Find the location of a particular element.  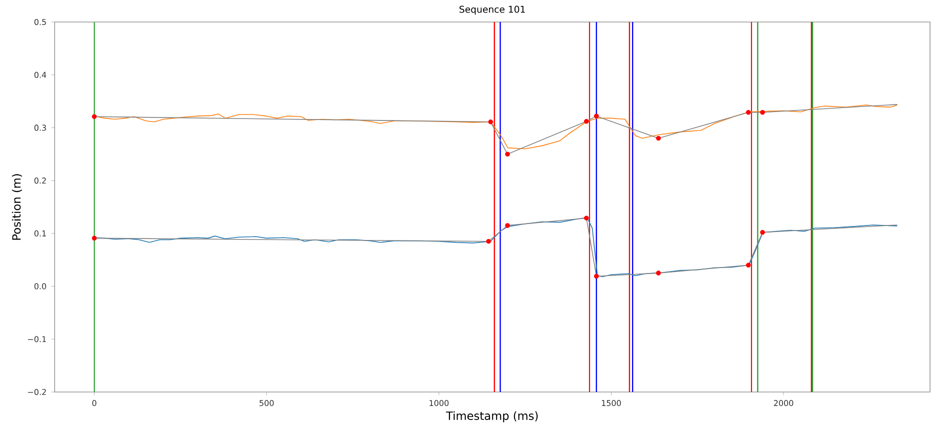

y-tick-label: 0.1 is located at coordinates (40, 233).